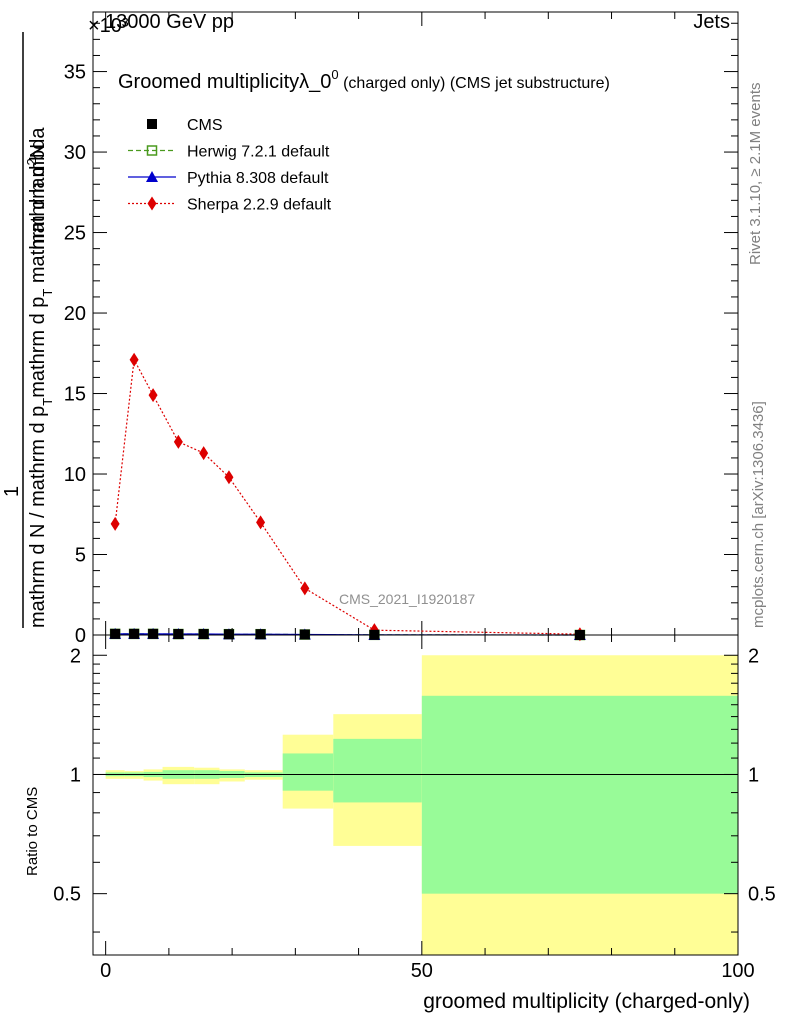 Image resolution: width=786 pixels, height=1024 pixels. What do you see at coordinates (259, 205) in the screenshot?
I see `legend-label-sherpa: Sherpa 2.2.9 default` at bounding box center [259, 205].